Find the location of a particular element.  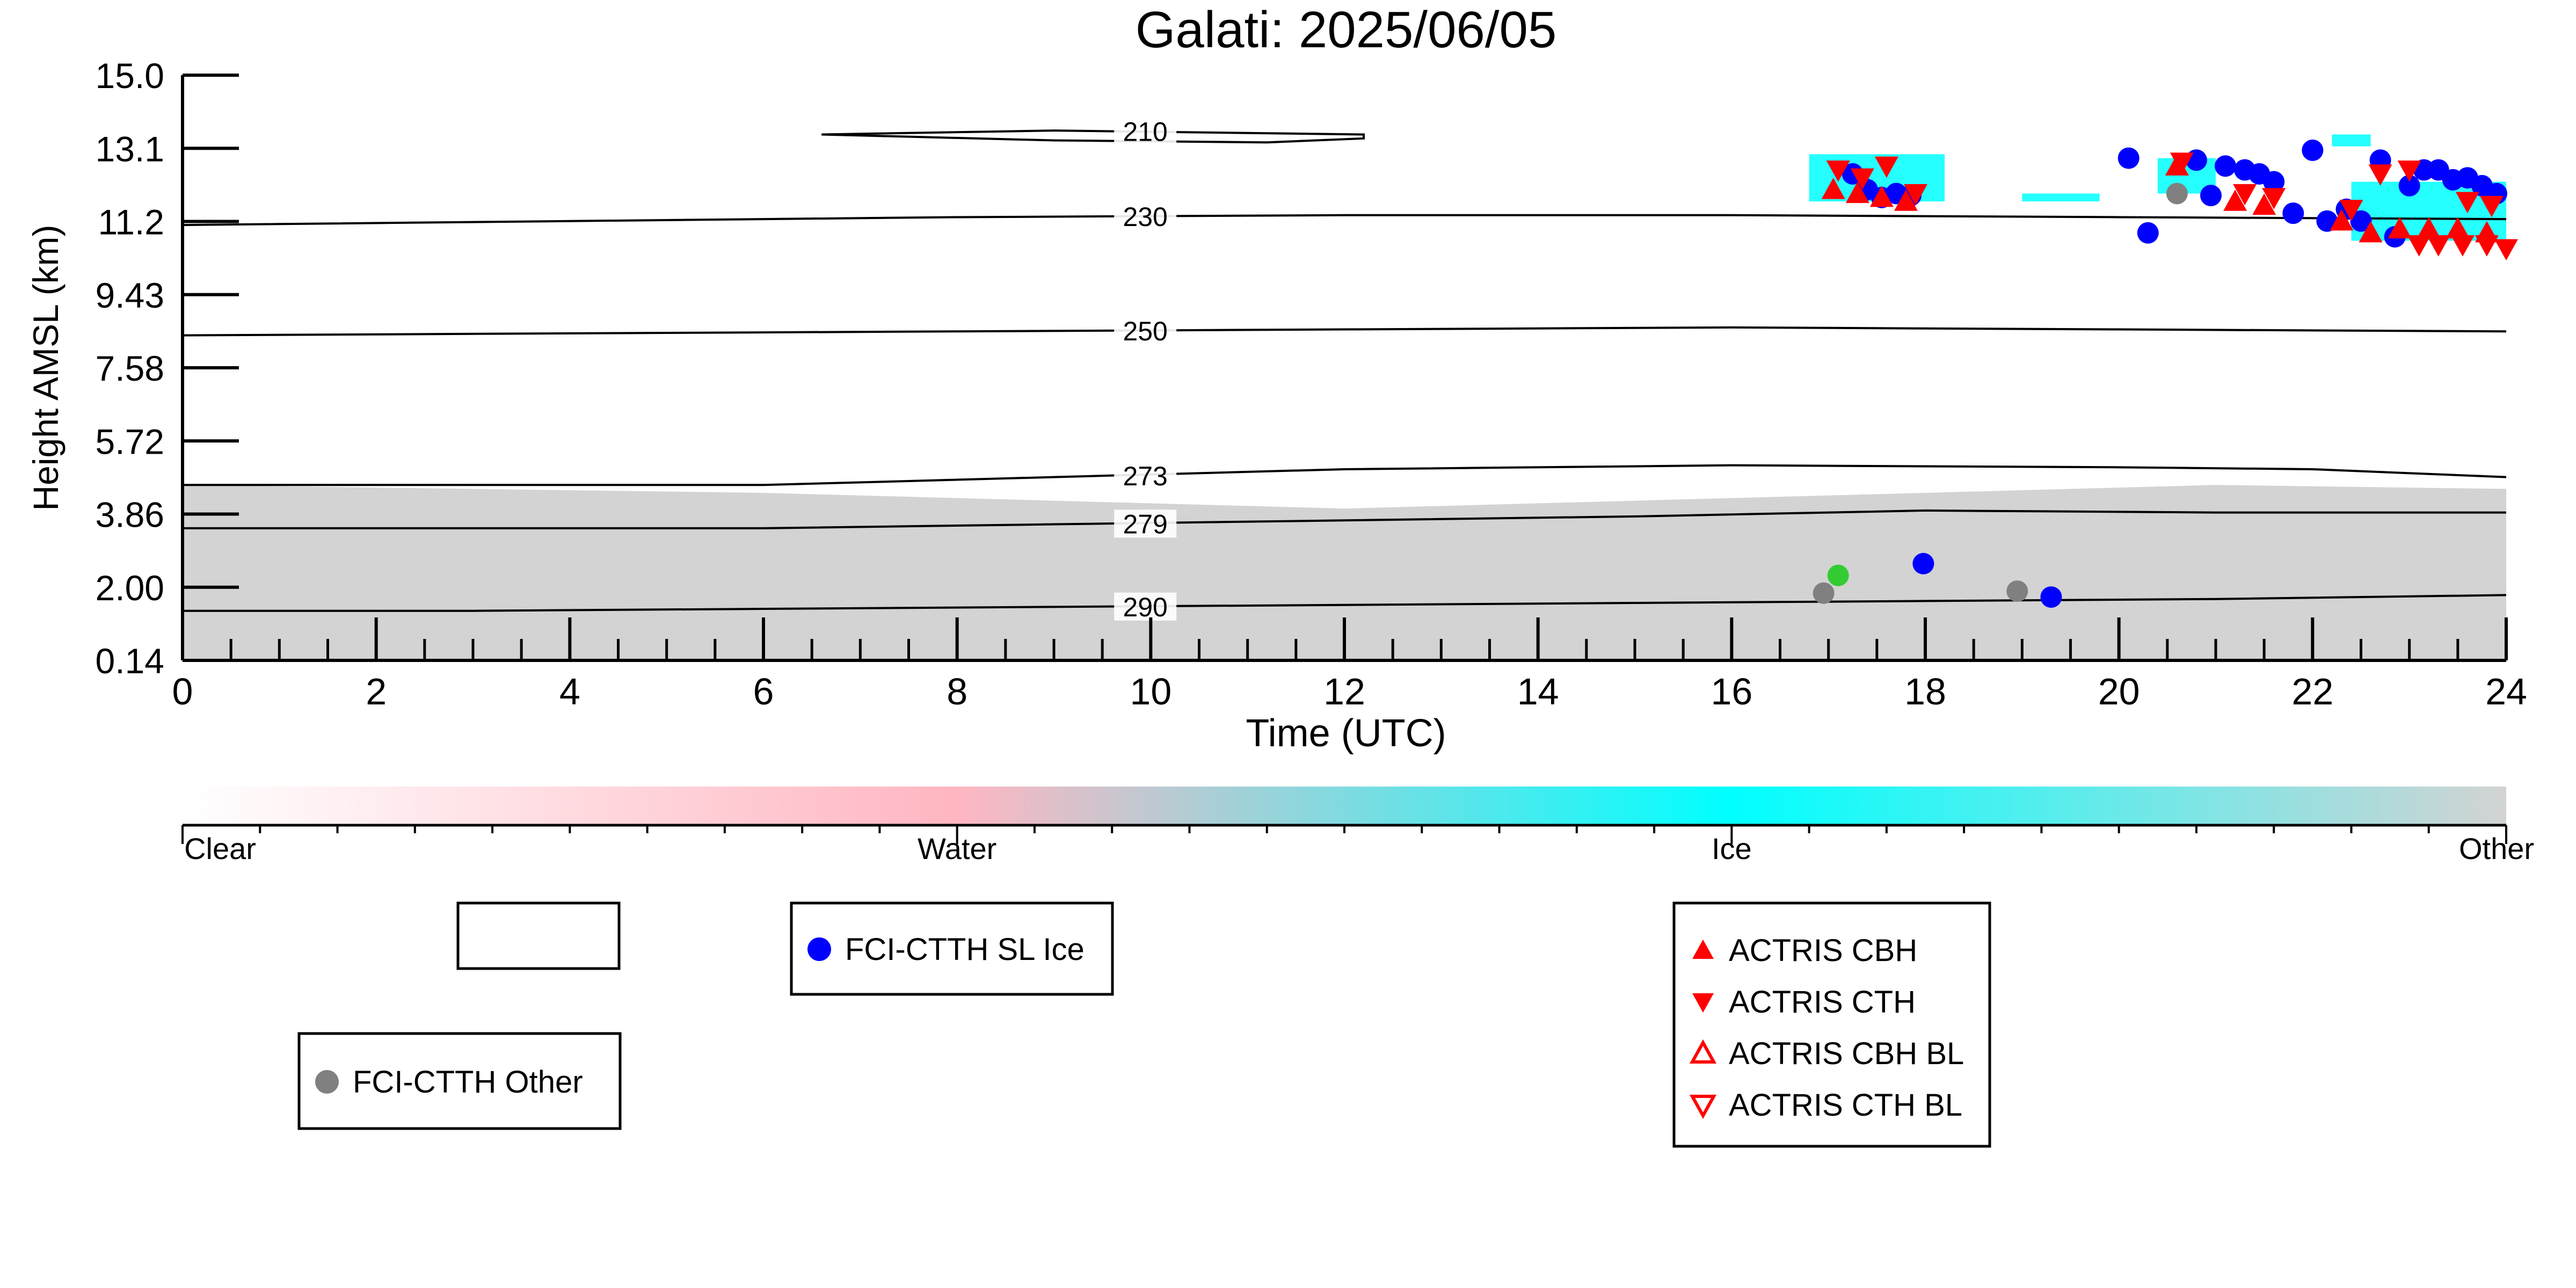

y-ticks: 0.14 2.00 3.86 5.72 7.58 9.43 11.2 13.1 15.0 is located at coordinates (167, 368).